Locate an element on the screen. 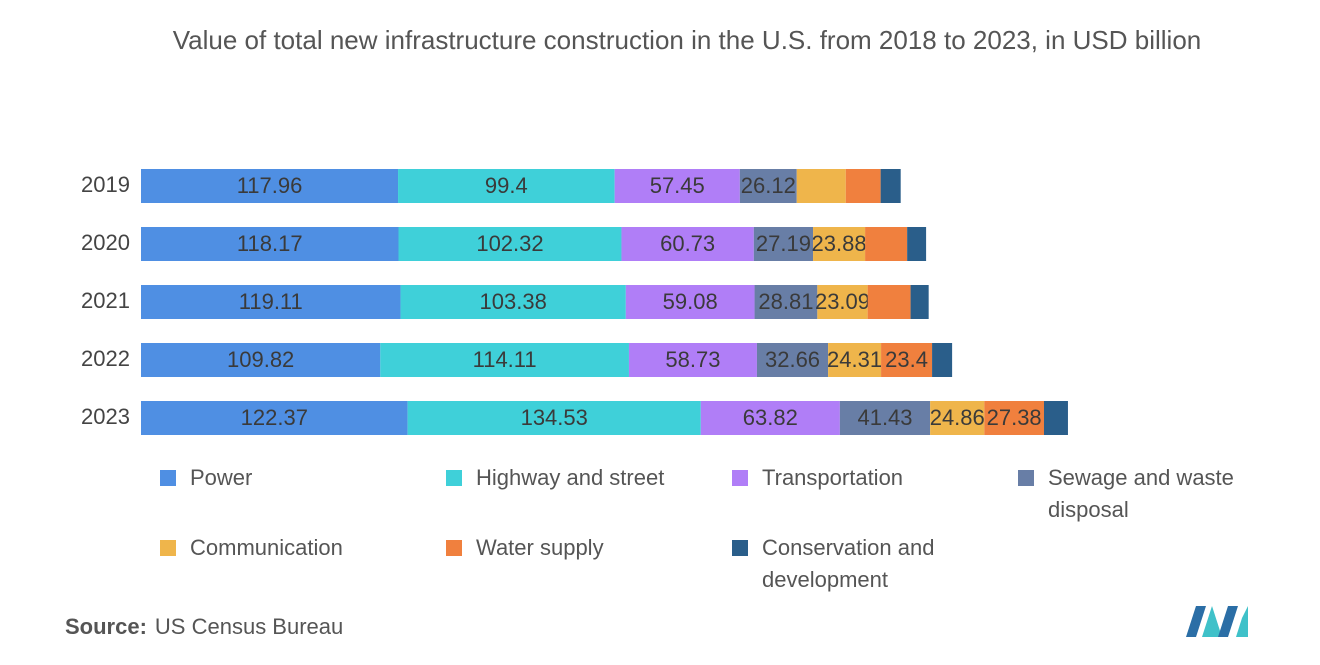  legend-label: Conservation and development is located at coordinates (848, 563).